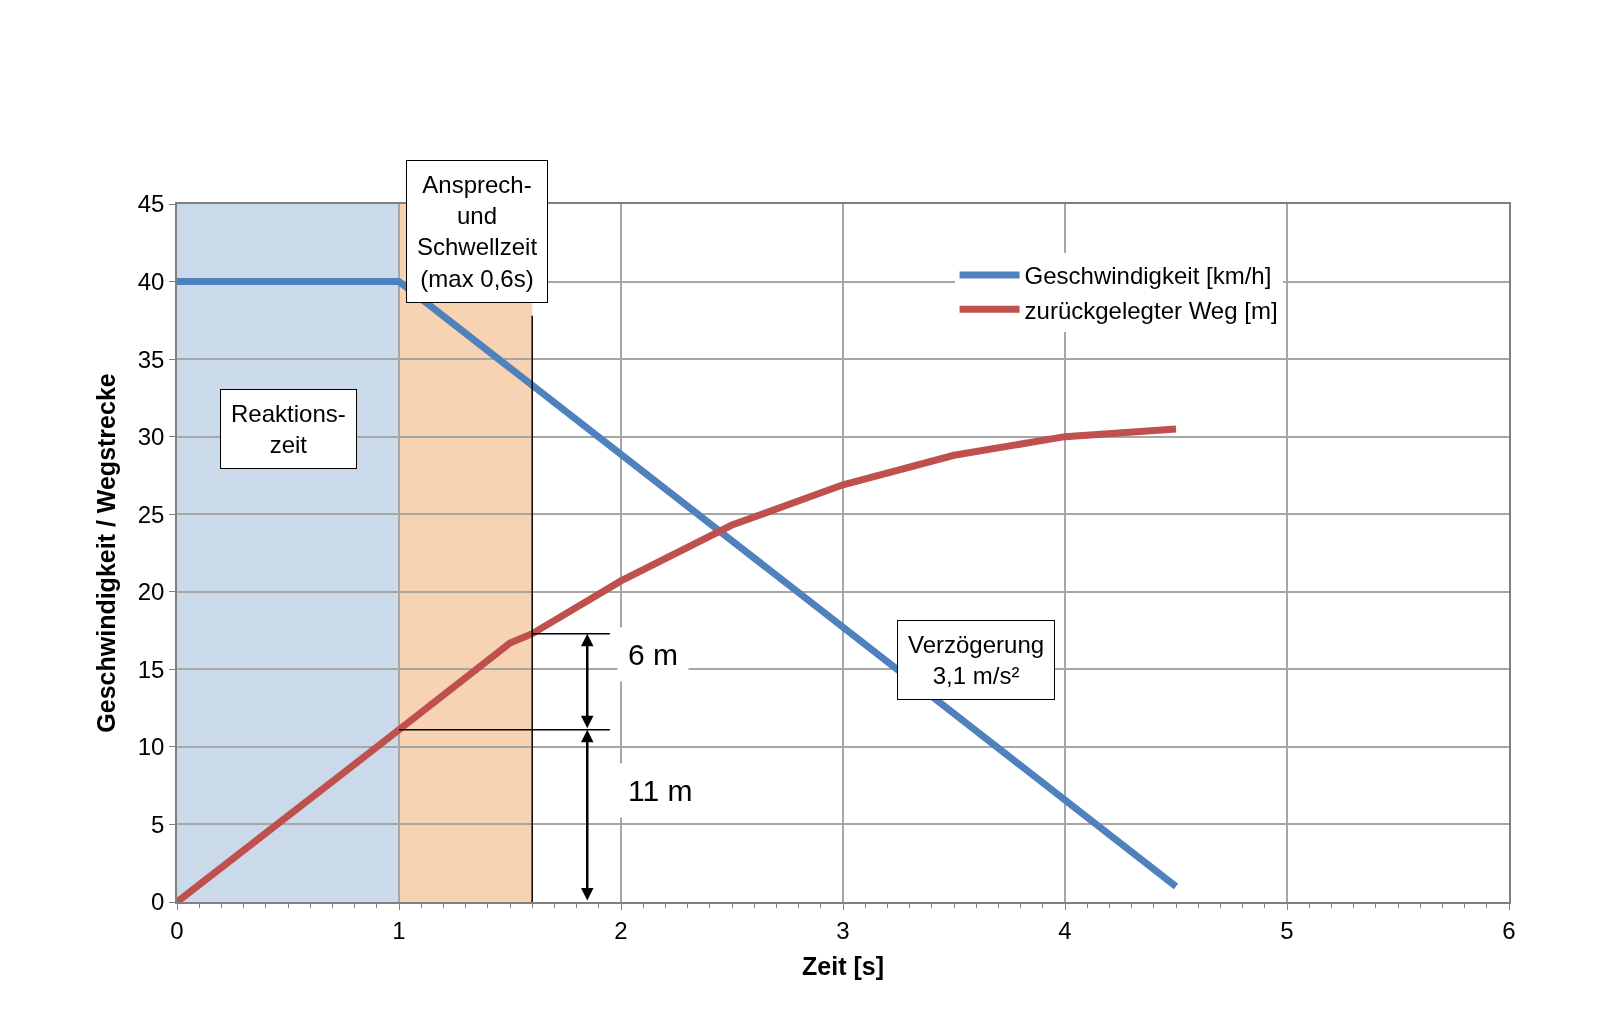 Image resolution: width=1597 pixels, height=1019 pixels. Describe the element at coordinates (399, 930) in the screenshot. I see `x-tick-label: 1` at that location.